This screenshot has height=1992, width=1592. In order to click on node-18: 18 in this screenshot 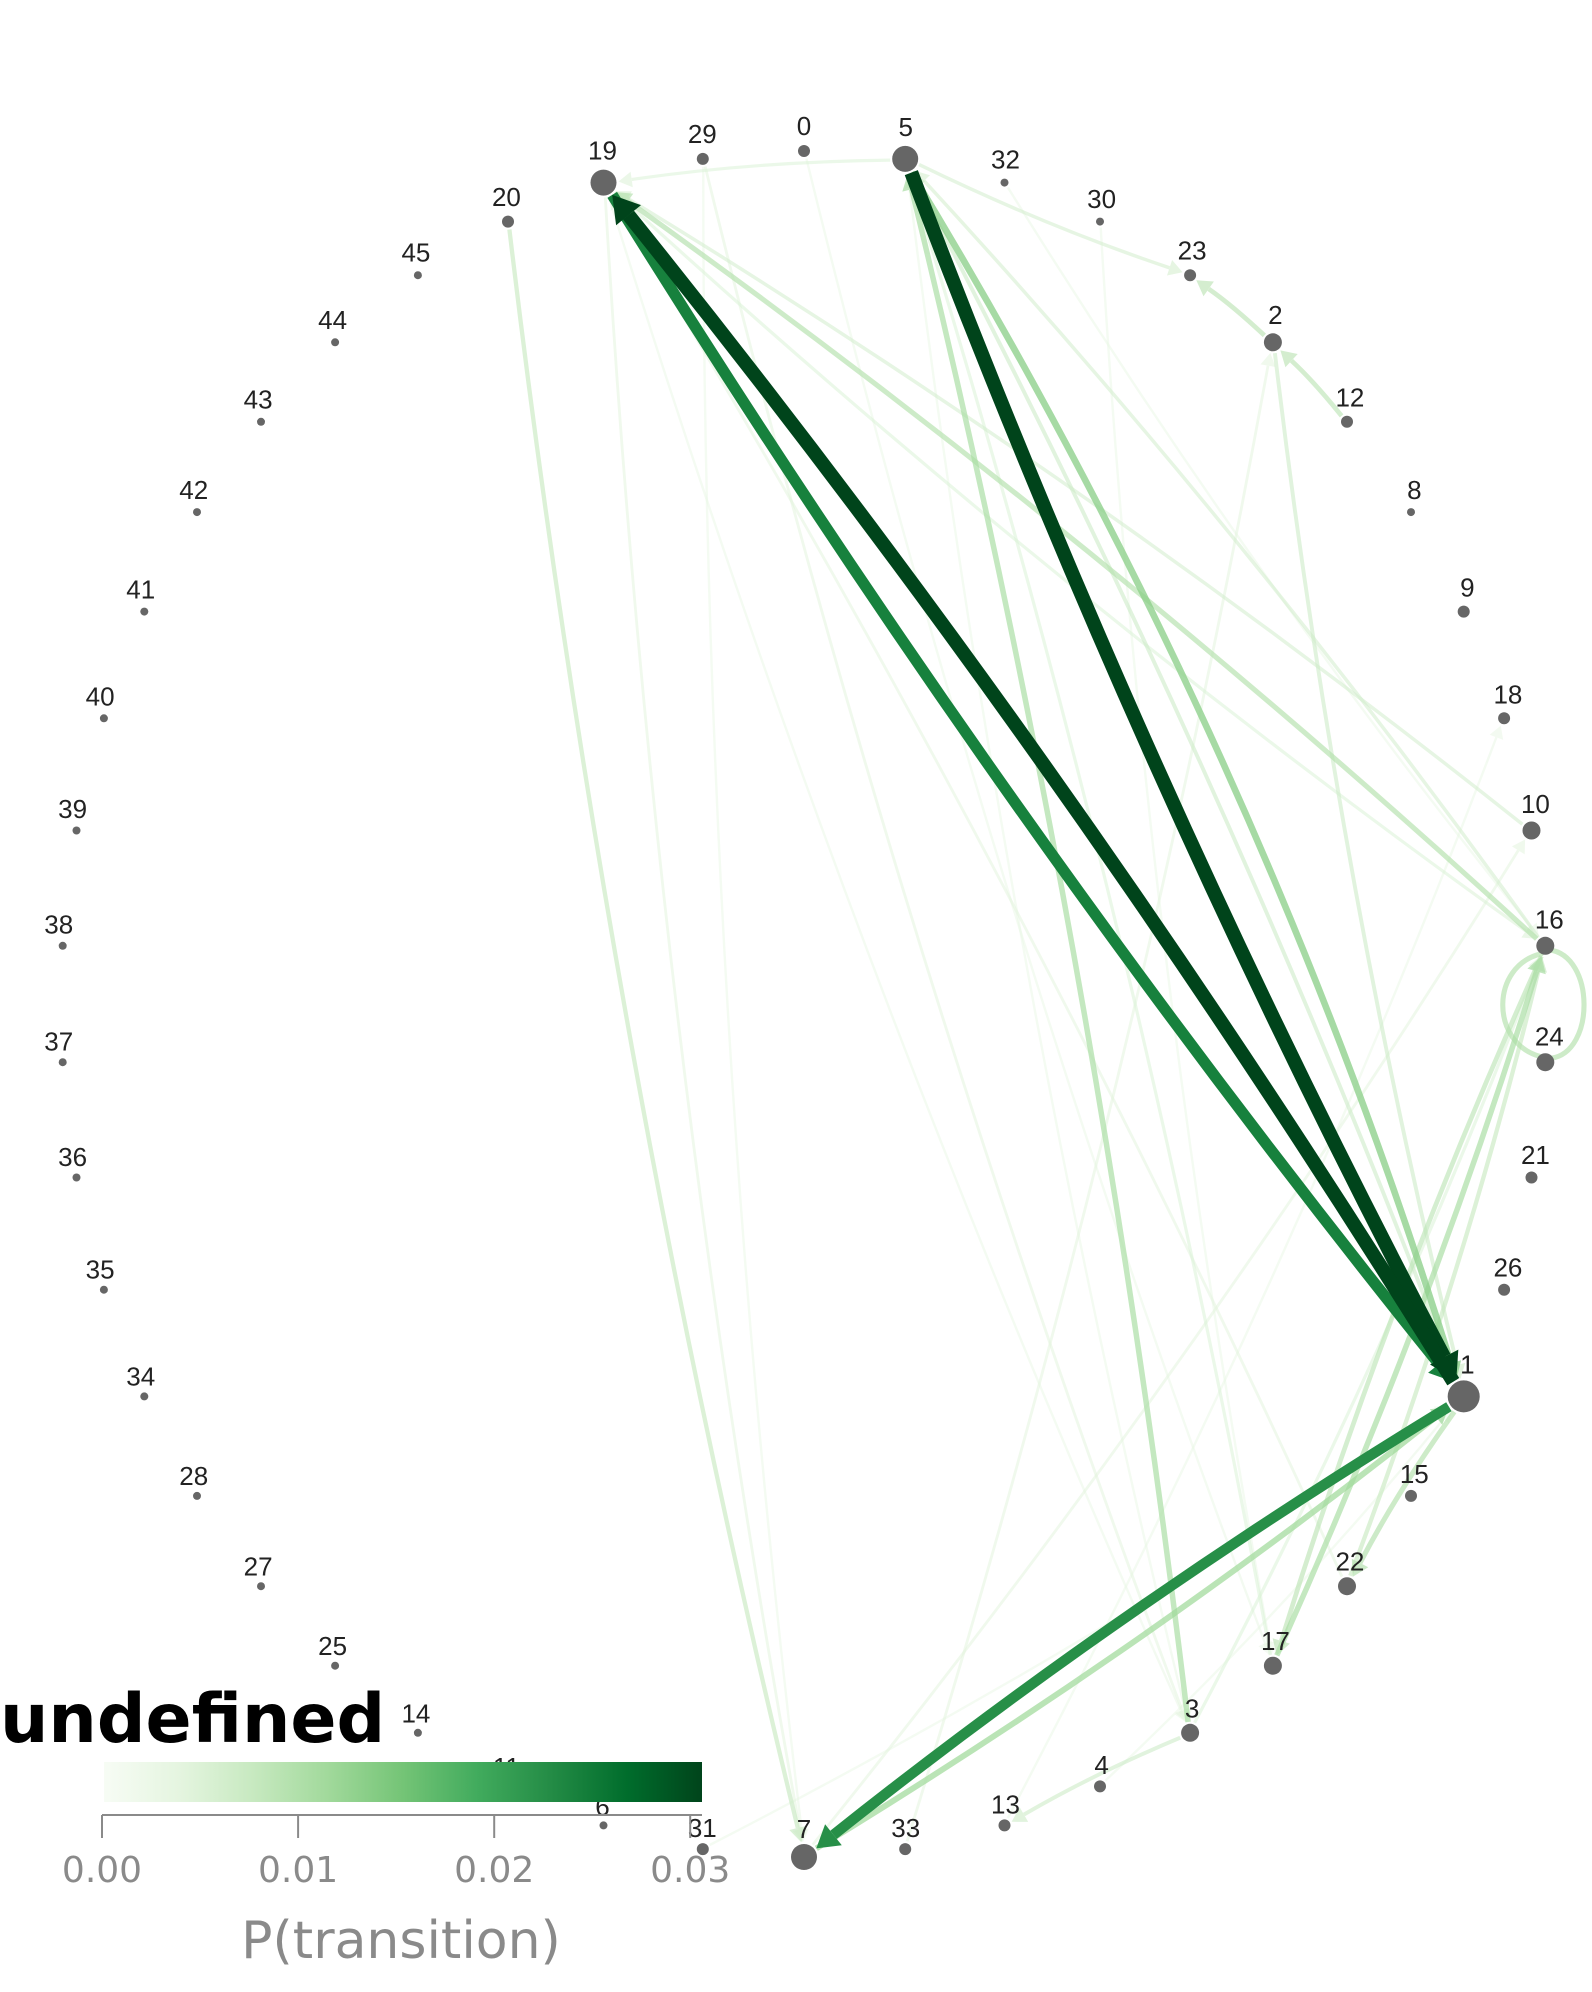, I will do `click(1507, 702)`.